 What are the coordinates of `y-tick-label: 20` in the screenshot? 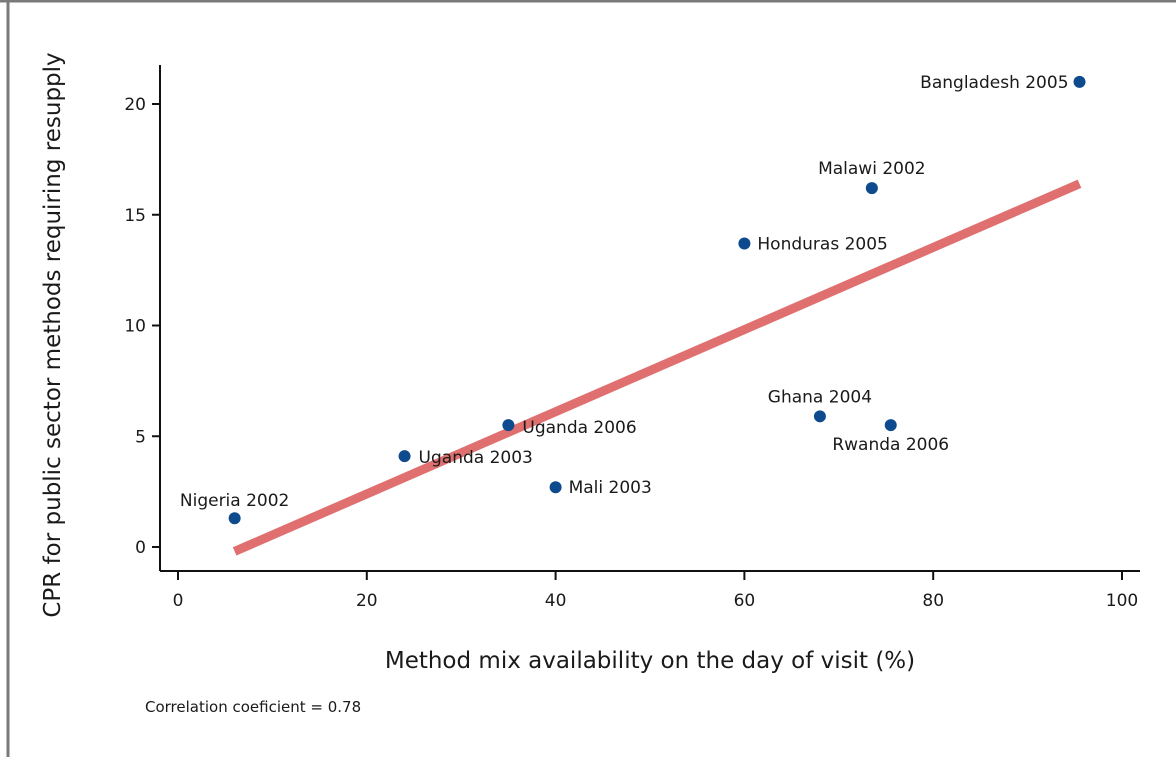 It's located at (135, 105).